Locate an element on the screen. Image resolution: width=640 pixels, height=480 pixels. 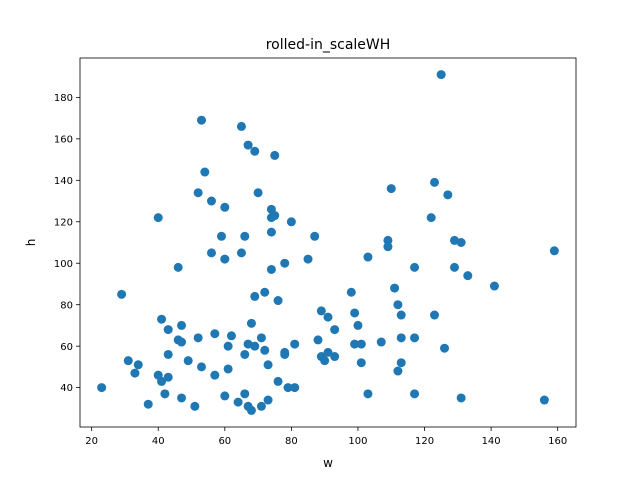
y-tick-label: 140 is located at coordinates (63, 181).